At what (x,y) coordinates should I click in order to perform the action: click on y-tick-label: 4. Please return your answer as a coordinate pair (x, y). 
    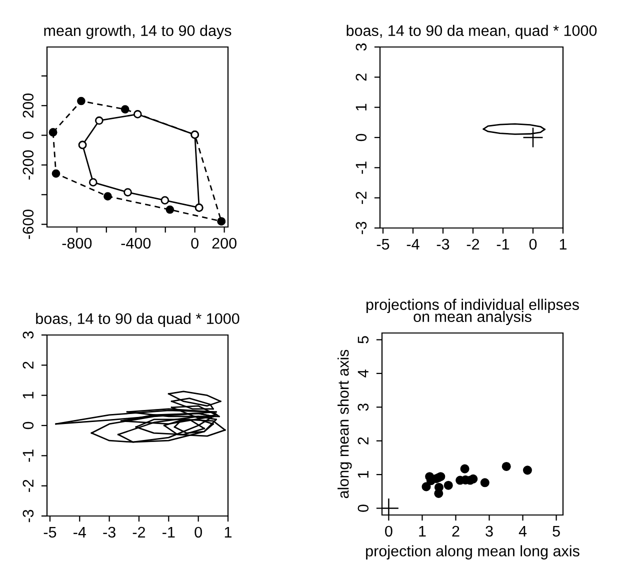
    Looking at the image, I should click on (363, 374).